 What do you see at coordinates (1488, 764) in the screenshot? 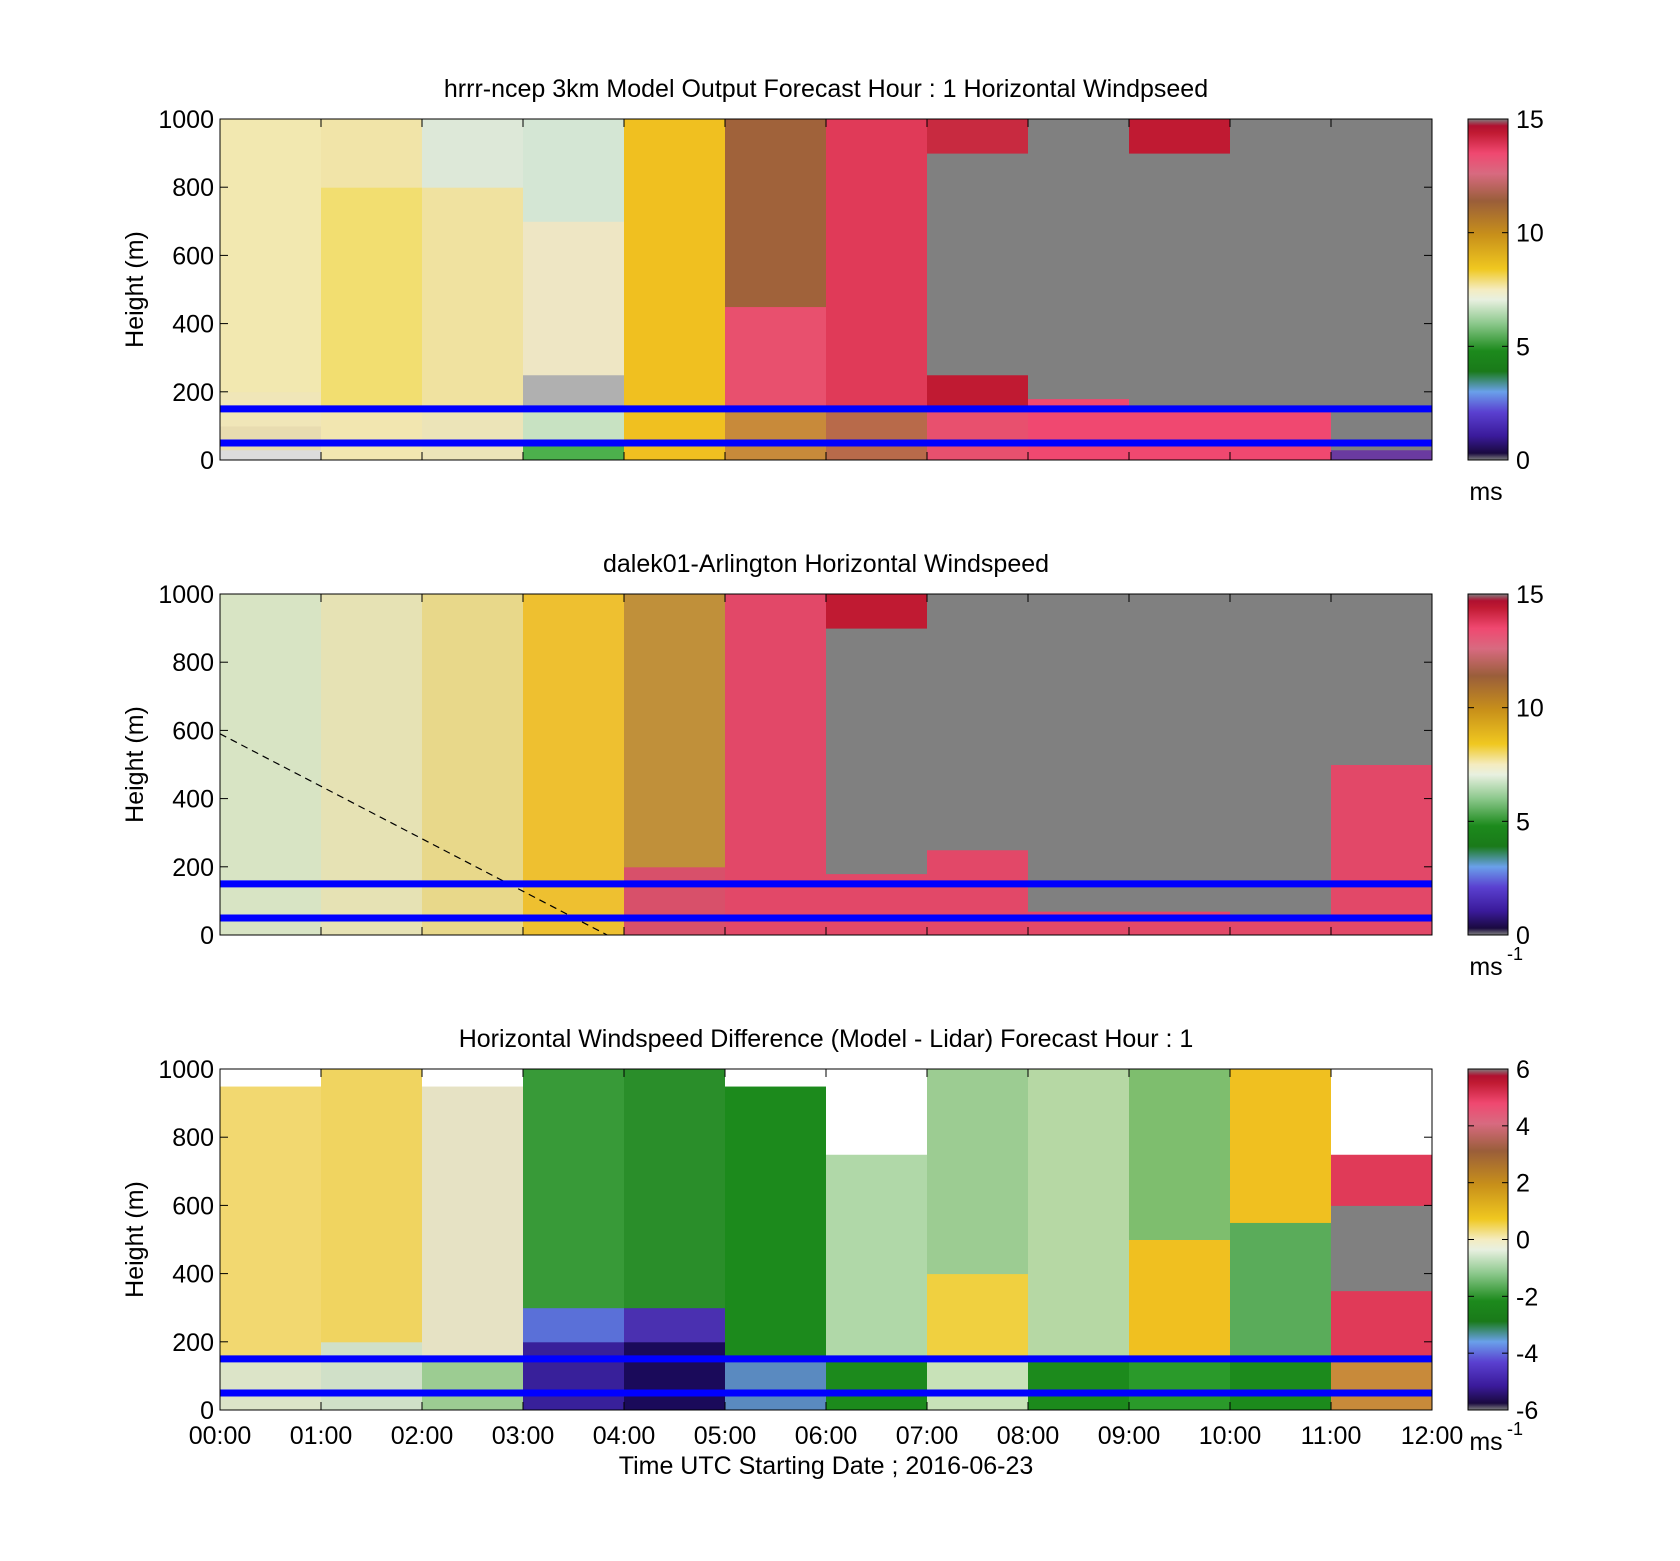
I see `colorbar-frame` at bounding box center [1488, 764].